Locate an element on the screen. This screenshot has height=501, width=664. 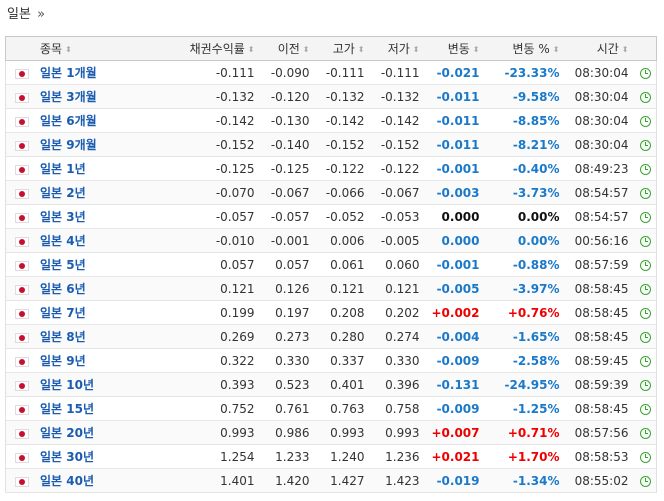
bond-name-link: 일본 1개월 is located at coordinates (68, 73).